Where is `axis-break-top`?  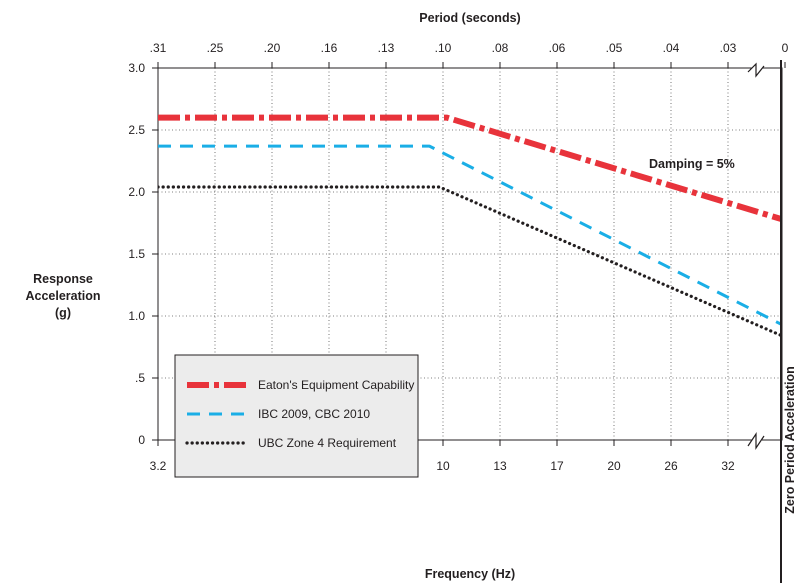 axis-break-top is located at coordinates (756, 69).